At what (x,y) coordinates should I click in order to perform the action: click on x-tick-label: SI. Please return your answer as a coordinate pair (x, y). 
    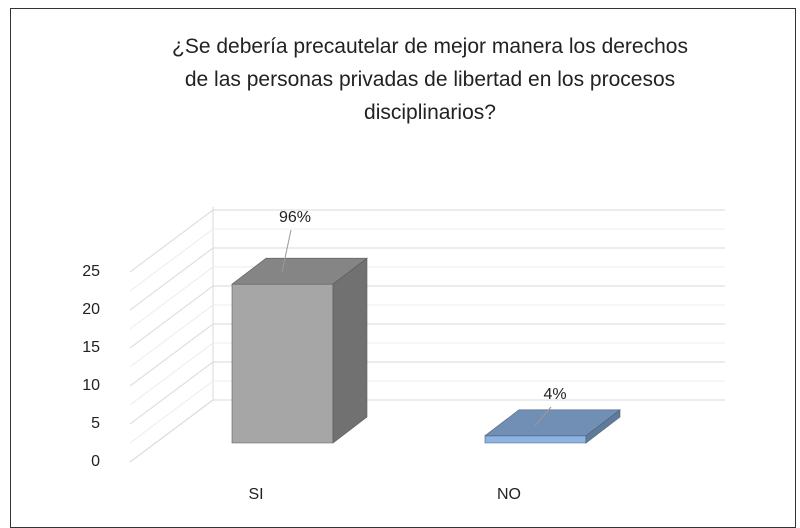
    Looking at the image, I should click on (255, 494).